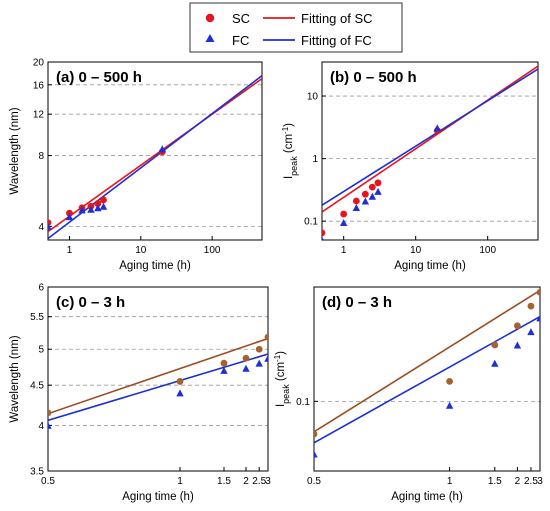 This screenshot has width=550, height=511. I want to click on panel-title: (d) 0 – 3 h, so click(357, 302).